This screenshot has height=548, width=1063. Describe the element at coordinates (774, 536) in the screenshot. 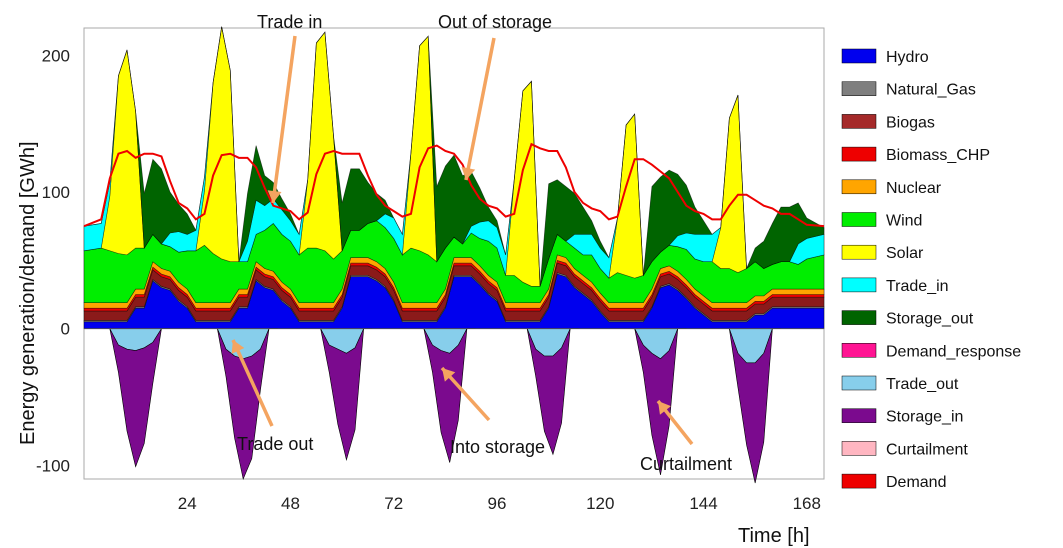

I see `x-axis-title: Time [h]` at that location.